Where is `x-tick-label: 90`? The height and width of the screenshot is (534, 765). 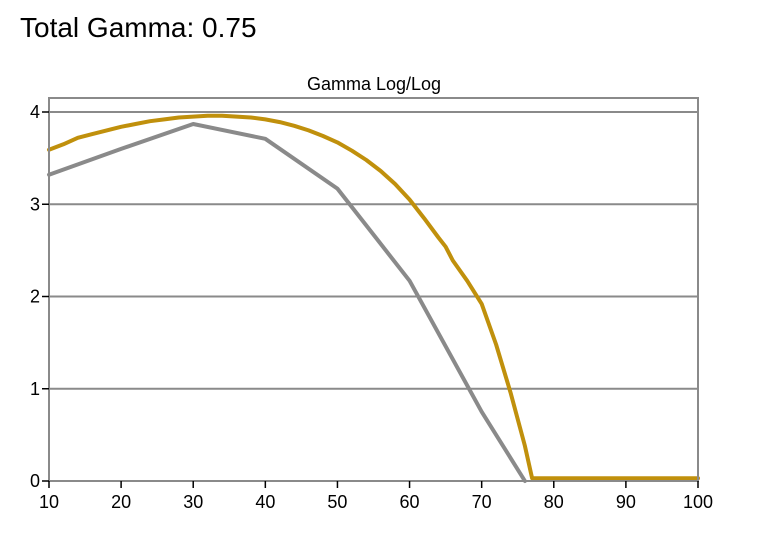 x-tick-label: 90 is located at coordinates (626, 502).